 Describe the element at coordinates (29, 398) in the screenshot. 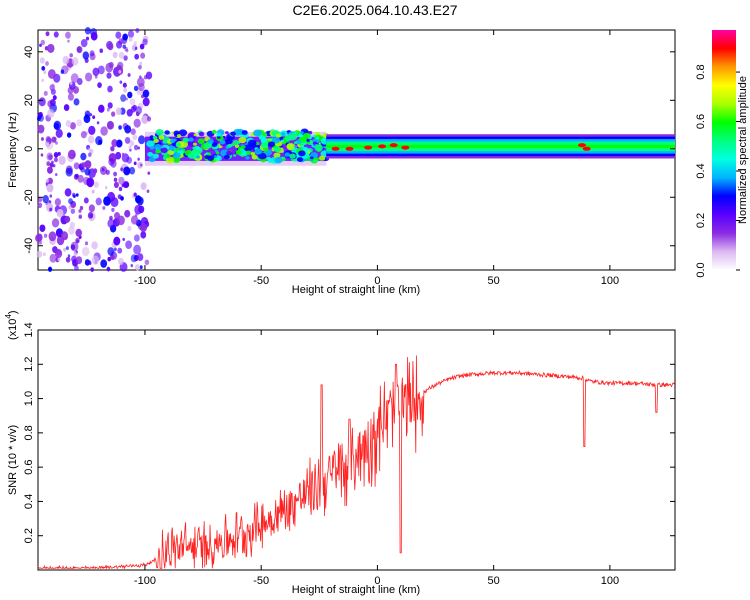

I see `snr-y-tick-label: 1.0` at that location.